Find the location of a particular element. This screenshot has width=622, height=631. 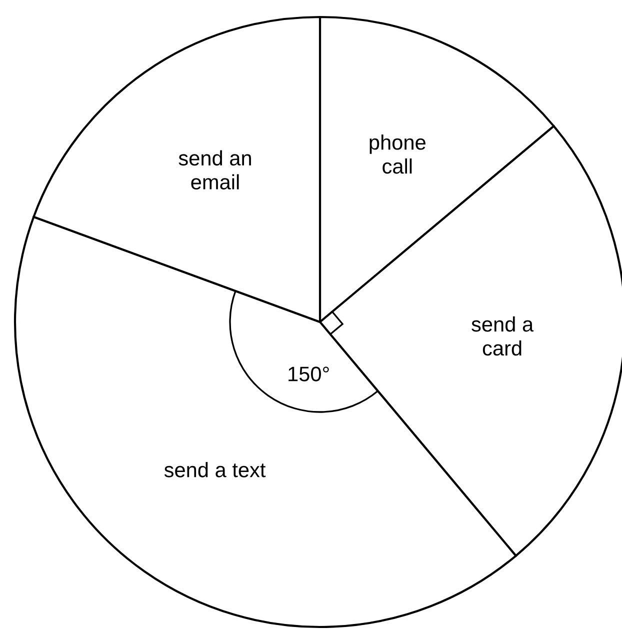

slice-label: send an email is located at coordinates (214, 170).